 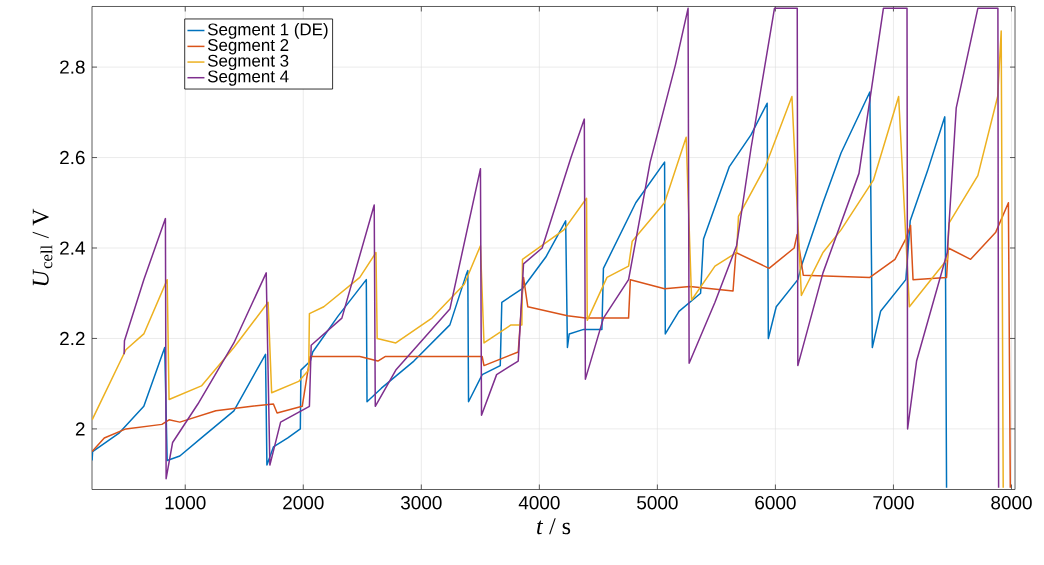 I want to click on y-tick-label: 2, so click(x=80, y=429).